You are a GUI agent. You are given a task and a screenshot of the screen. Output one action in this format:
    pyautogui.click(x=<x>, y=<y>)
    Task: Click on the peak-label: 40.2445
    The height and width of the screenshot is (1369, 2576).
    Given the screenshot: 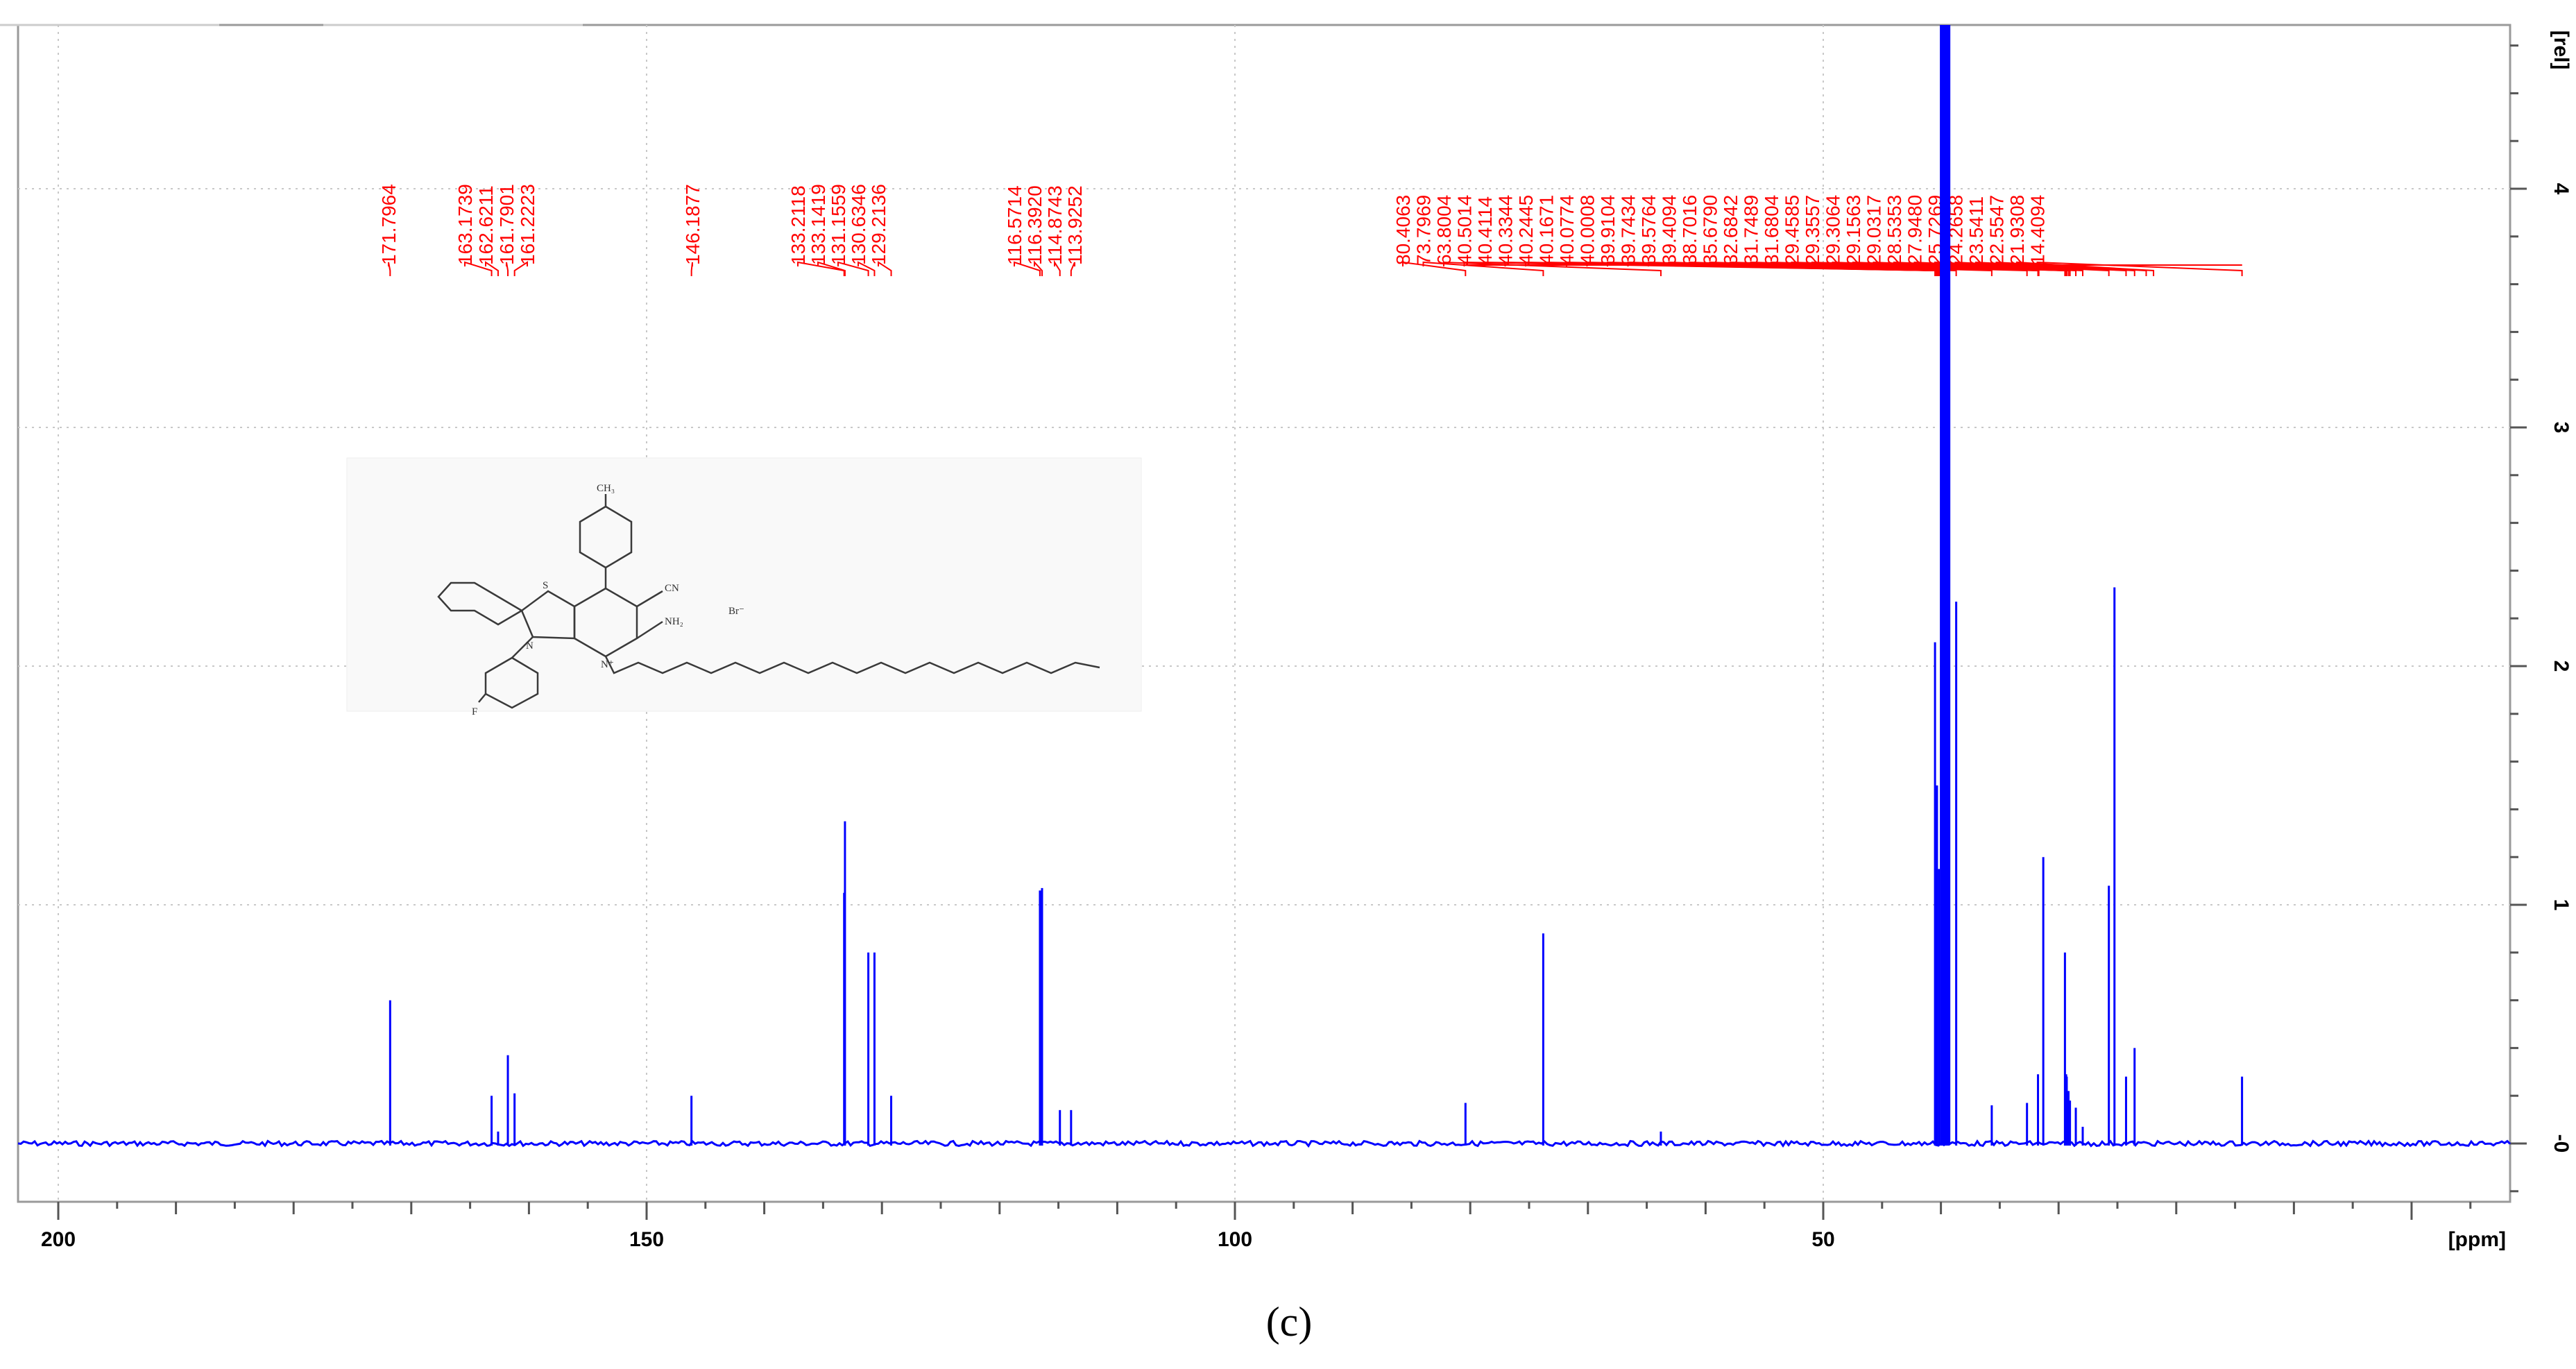 What is the action you would take?
    pyautogui.click(x=1526, y=230)
    